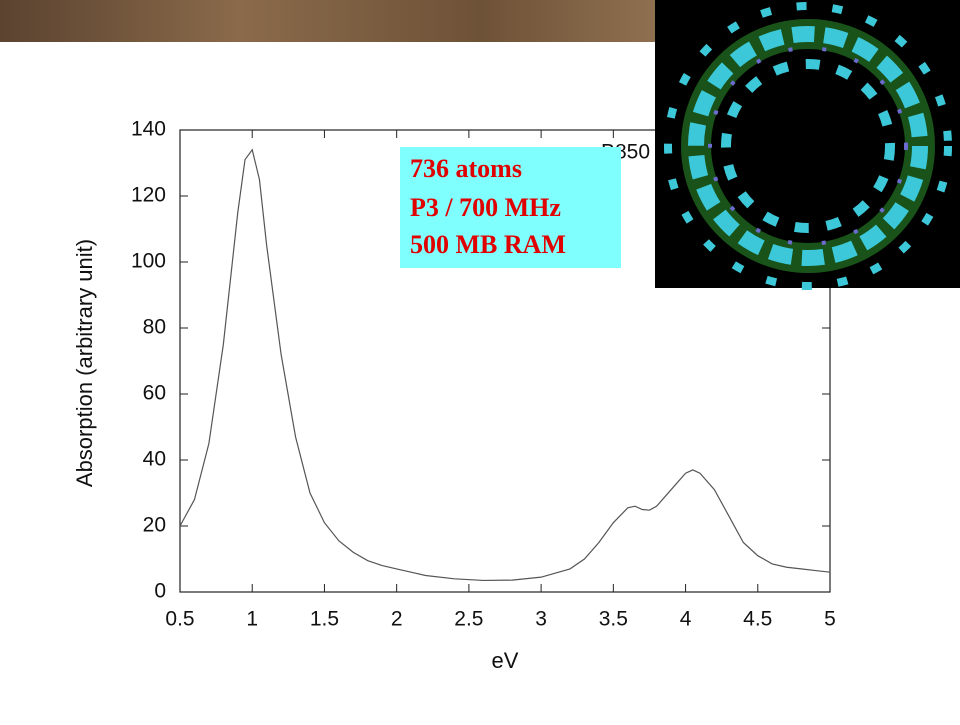  I want to click on x-tick-label: 4.5, so click(757, 619).